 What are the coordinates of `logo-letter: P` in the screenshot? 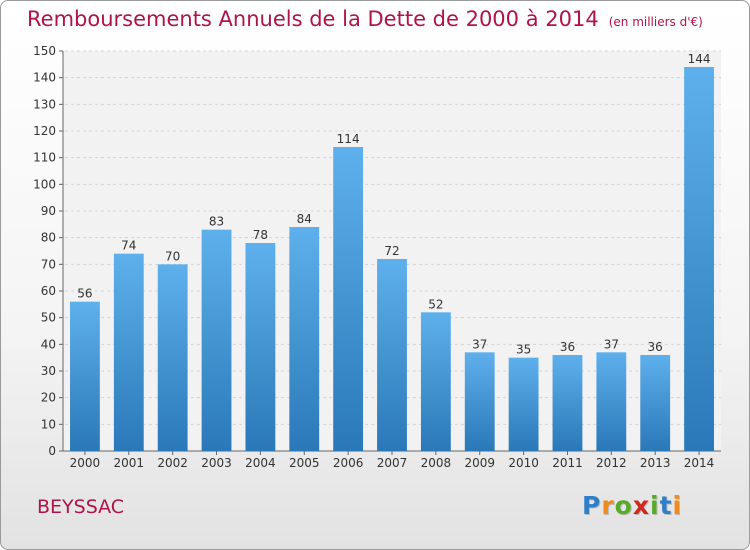 It's located at (592, 505).